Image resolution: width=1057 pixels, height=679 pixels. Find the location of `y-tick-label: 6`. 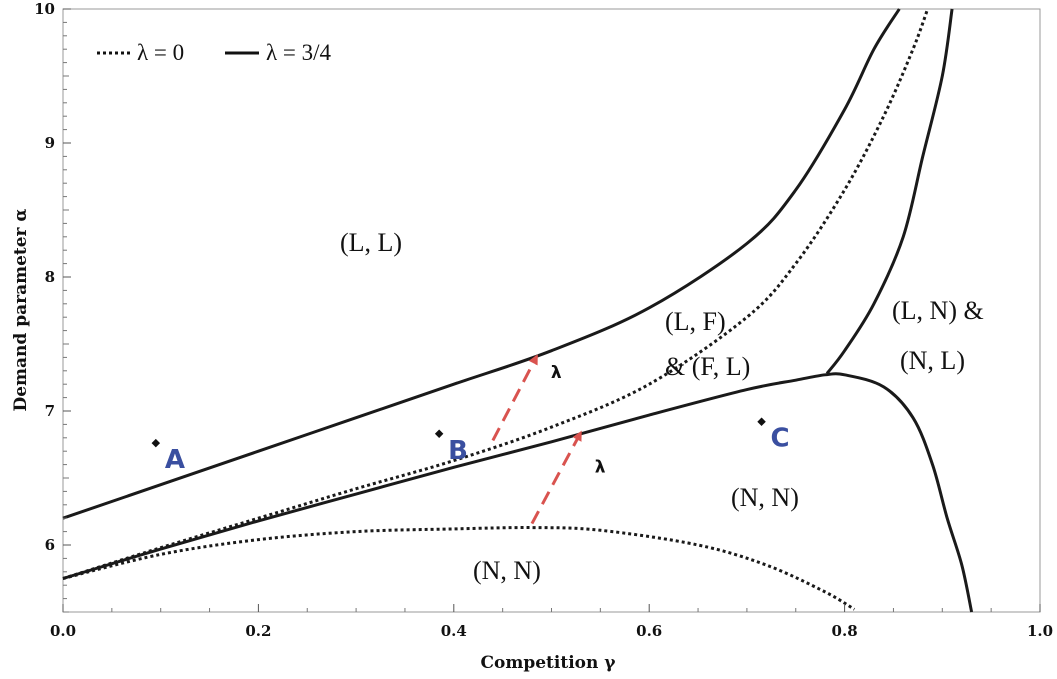

y-tick-label: 6 is located at coordinates (50, 545).